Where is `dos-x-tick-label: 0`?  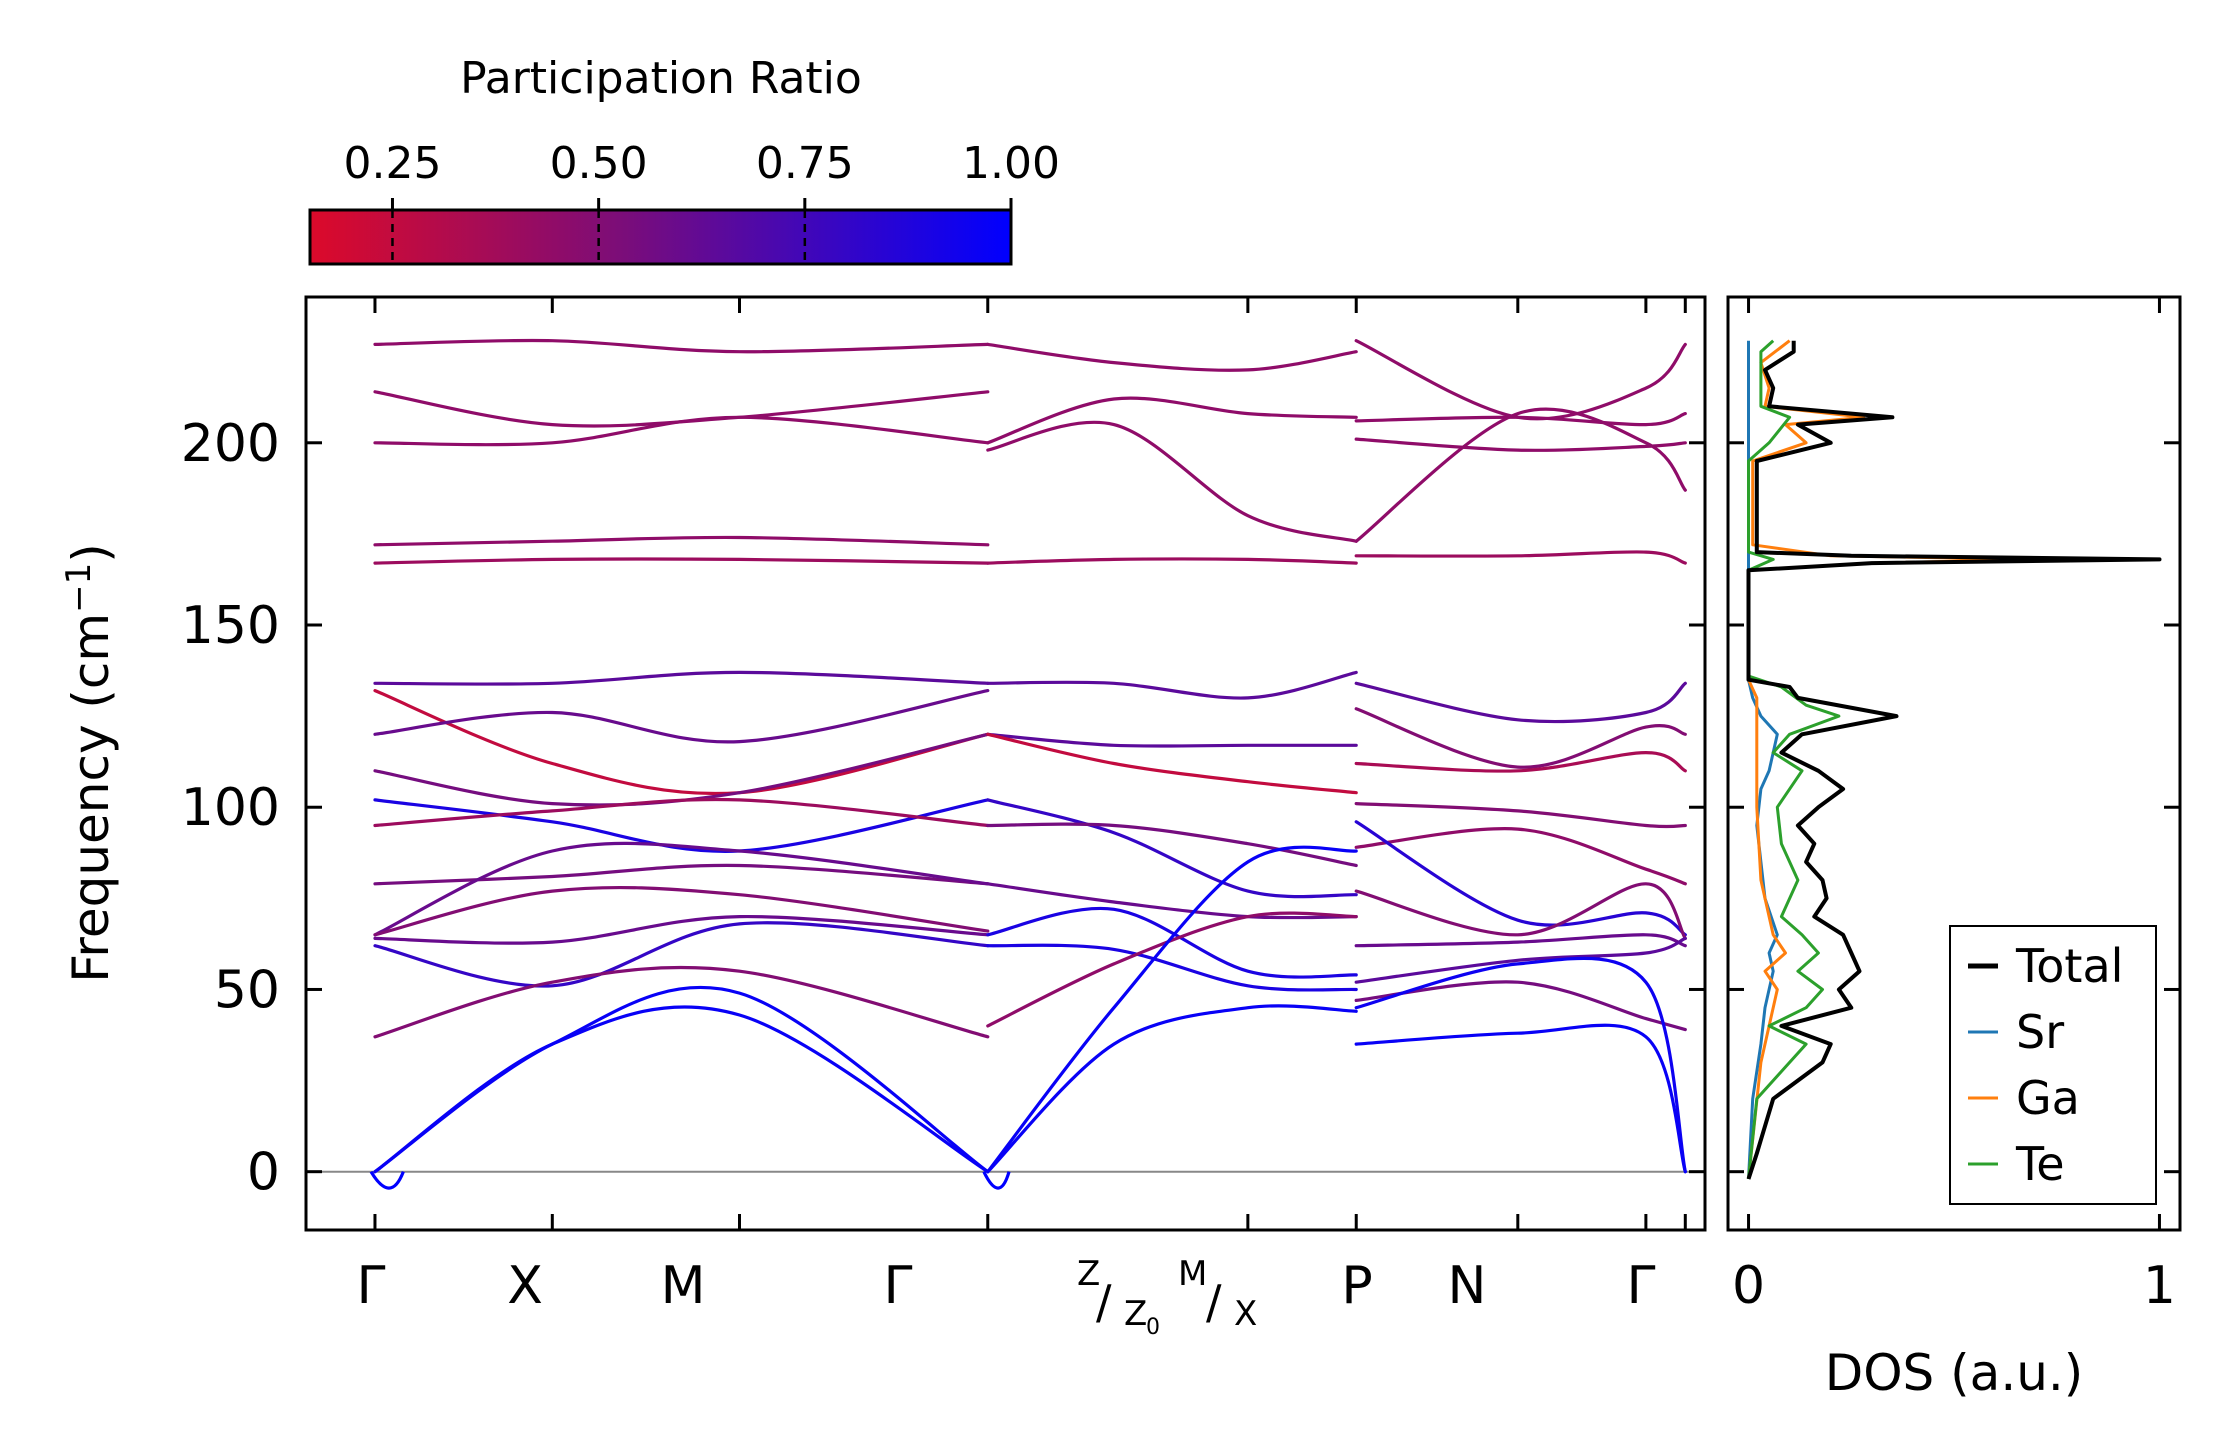 dos-x-tick-label: 0 is located at coordinates (1748, 1286).